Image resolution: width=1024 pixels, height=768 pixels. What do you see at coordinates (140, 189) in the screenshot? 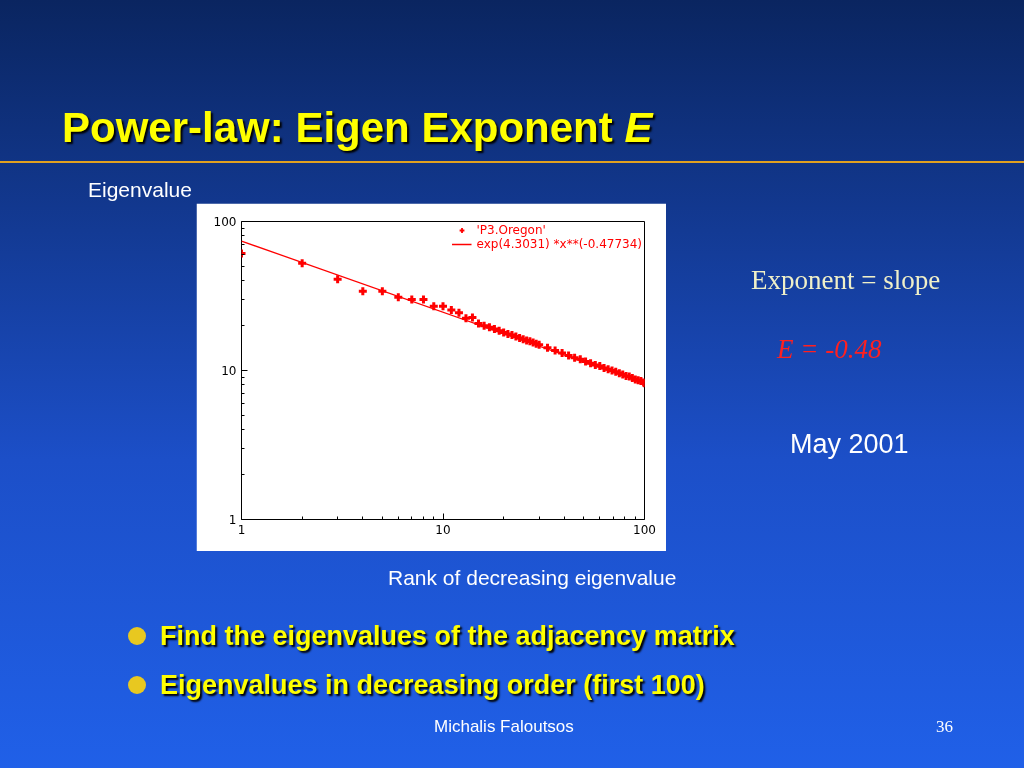
I see `y-axis-title: Eigenvalue` at bounding box center [140, 189].